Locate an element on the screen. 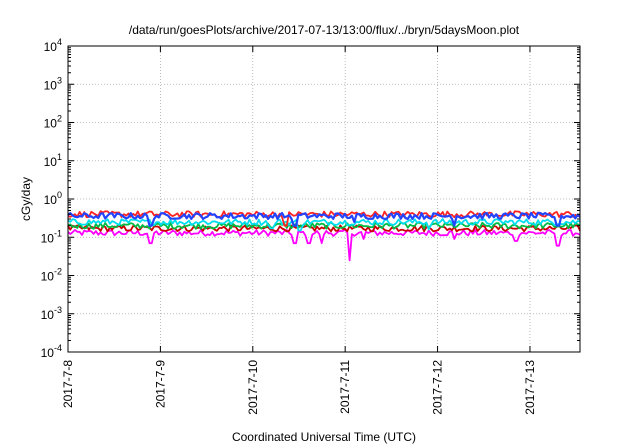 The image size is (640, 448). x-tick-label: 2017-7-11 is located at coordinates (345, 387).